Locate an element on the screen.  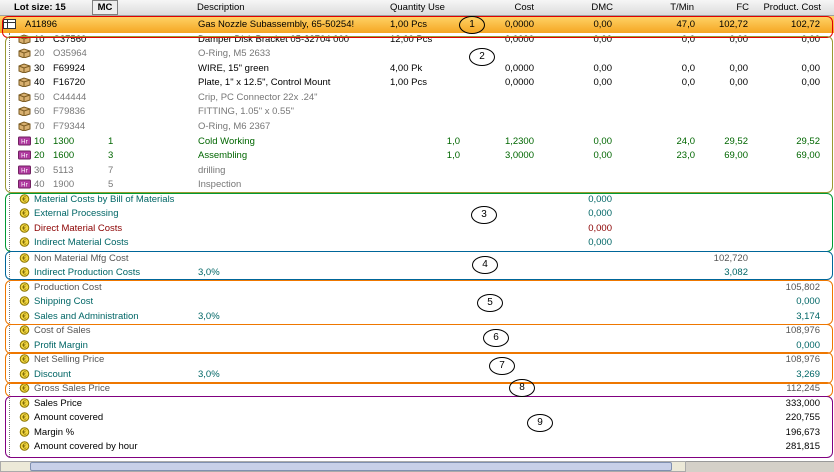
cell-cost: 0,0000 is located at coordinates (519, 68).